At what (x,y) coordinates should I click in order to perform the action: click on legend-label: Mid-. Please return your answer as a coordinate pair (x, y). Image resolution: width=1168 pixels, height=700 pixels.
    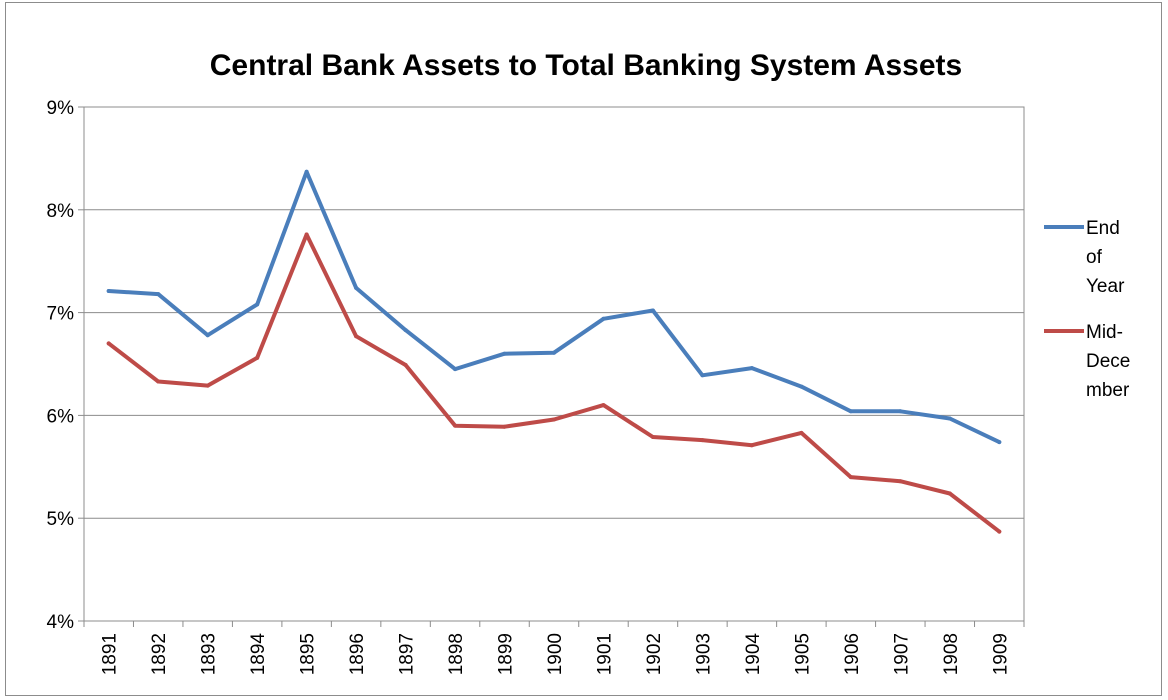
    Looking at the image, I should click on (1104, 332).